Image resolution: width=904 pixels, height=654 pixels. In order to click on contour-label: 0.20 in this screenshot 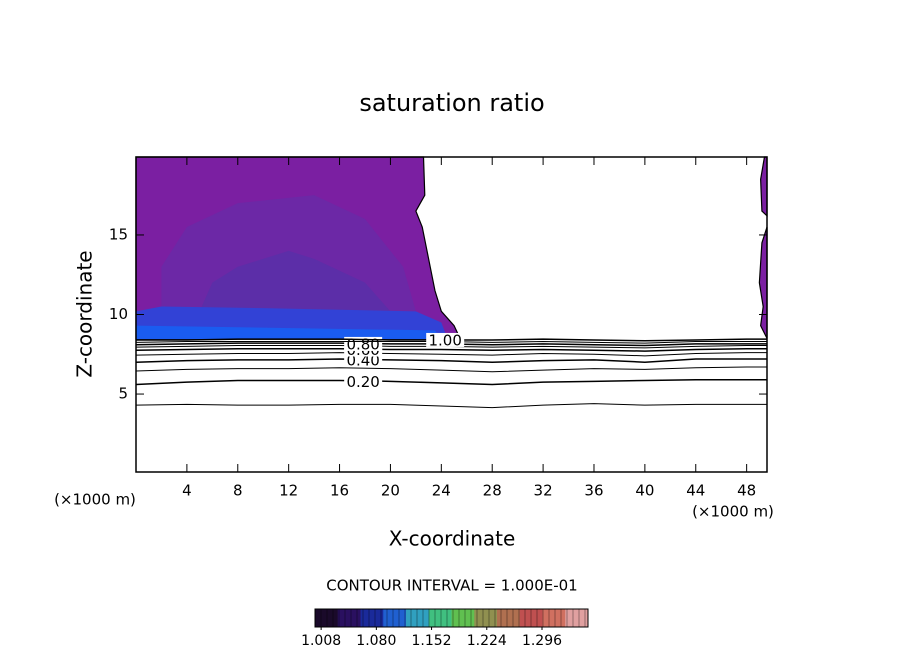, I will do `click(362, 382)`.